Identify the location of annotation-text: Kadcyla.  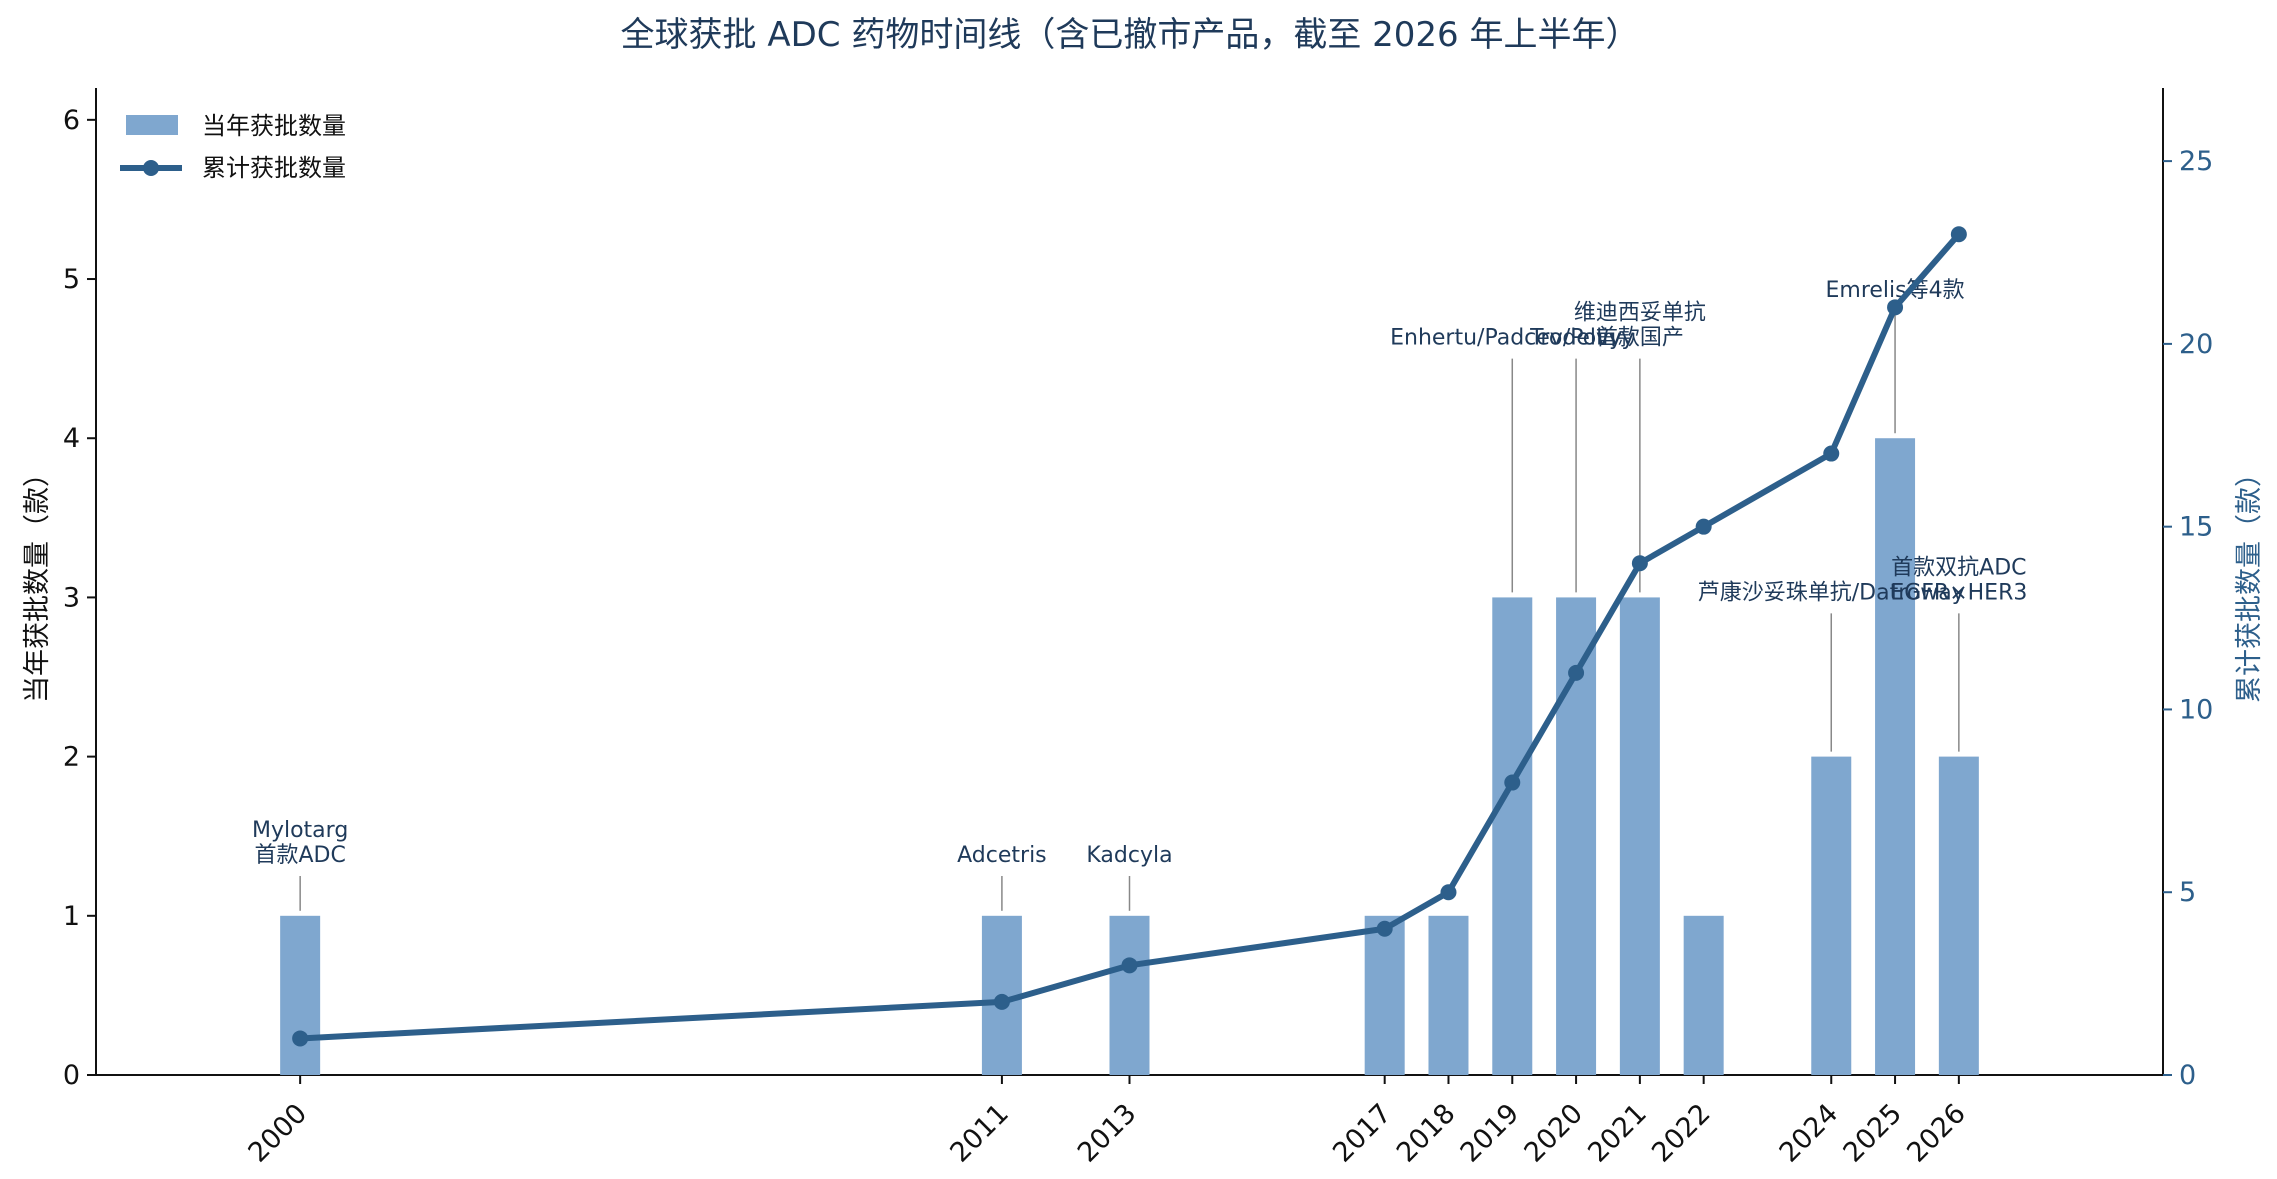
(1129, 855).